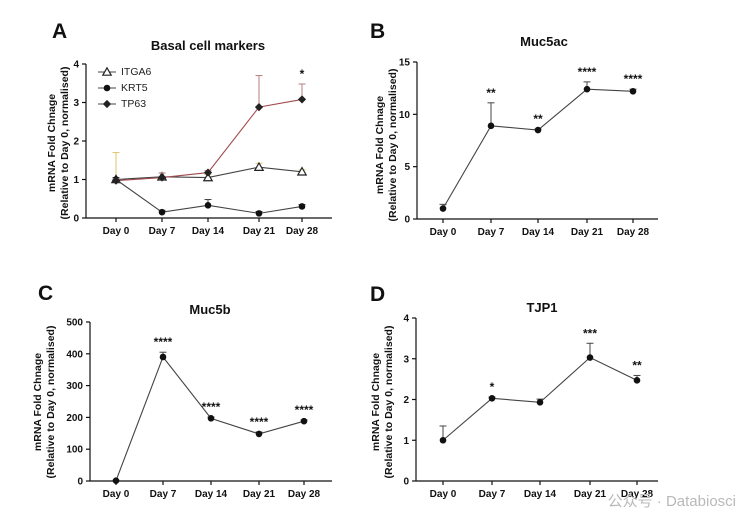 The image size is (756, 525). I want to click on panel-d-ytick-label: 2, so click(406, 400).